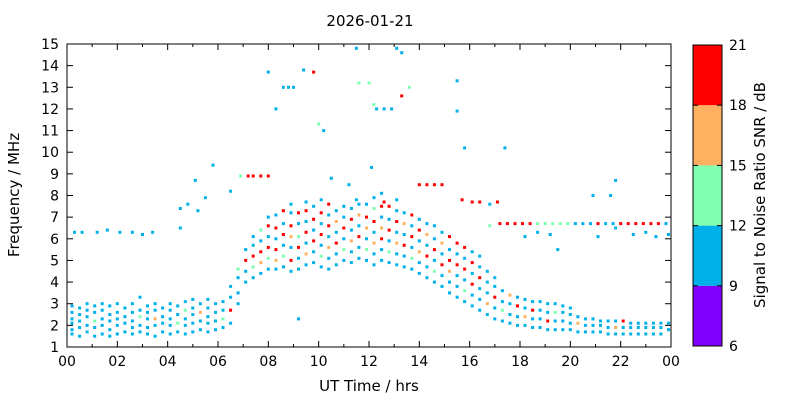 This screenshot has width=800, height=400. Describe the element at coordinates (168, 362) in the screenshot. I see `x-tick-label: 04` at that location.